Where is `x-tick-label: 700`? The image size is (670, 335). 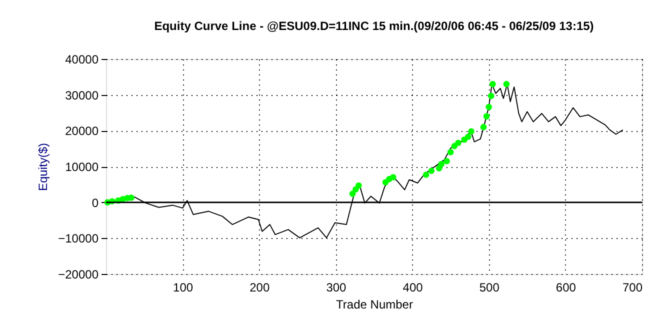
x-tick-label: 700 is located at coordinates (632, 287).